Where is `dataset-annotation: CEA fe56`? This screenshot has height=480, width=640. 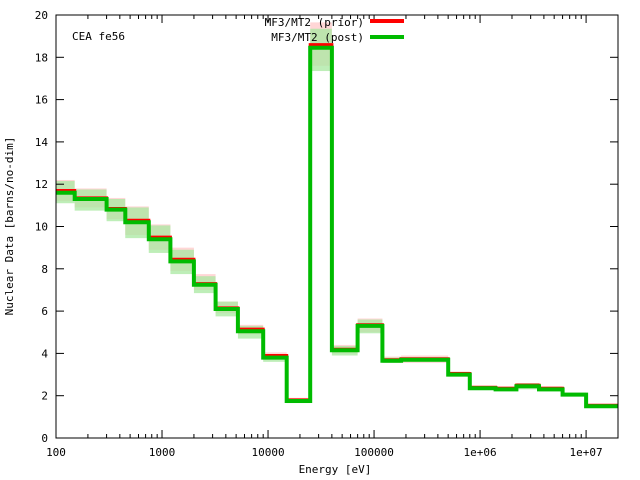 dataset-annotation: CEA fe56 is located at coordinates (98, 36).